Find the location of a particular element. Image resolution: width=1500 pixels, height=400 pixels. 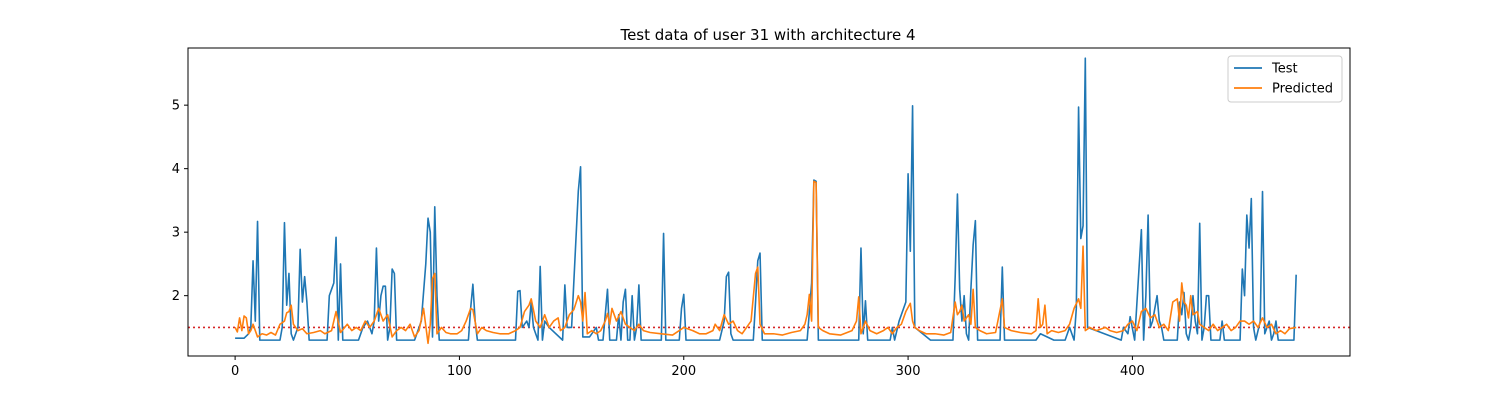

legend-label: Test is located at coordinates (1284, 69).